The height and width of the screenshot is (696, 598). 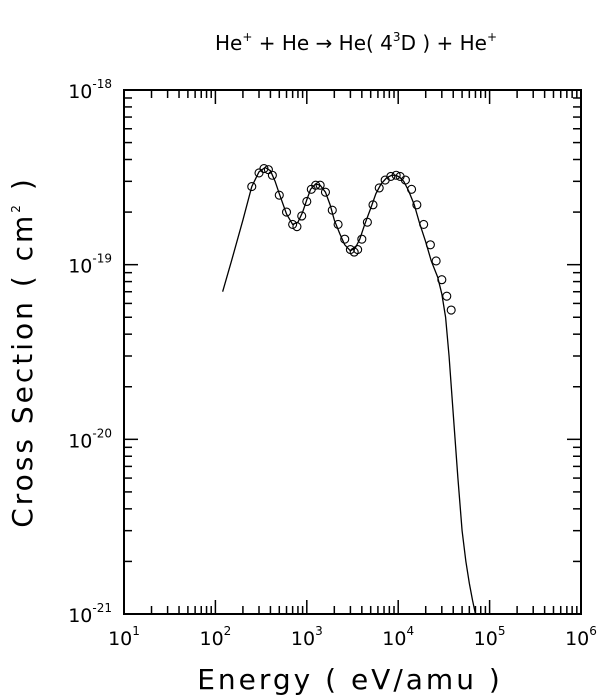 I want to click on x-tick-label: 10⁶, so click(x=581, y=637).